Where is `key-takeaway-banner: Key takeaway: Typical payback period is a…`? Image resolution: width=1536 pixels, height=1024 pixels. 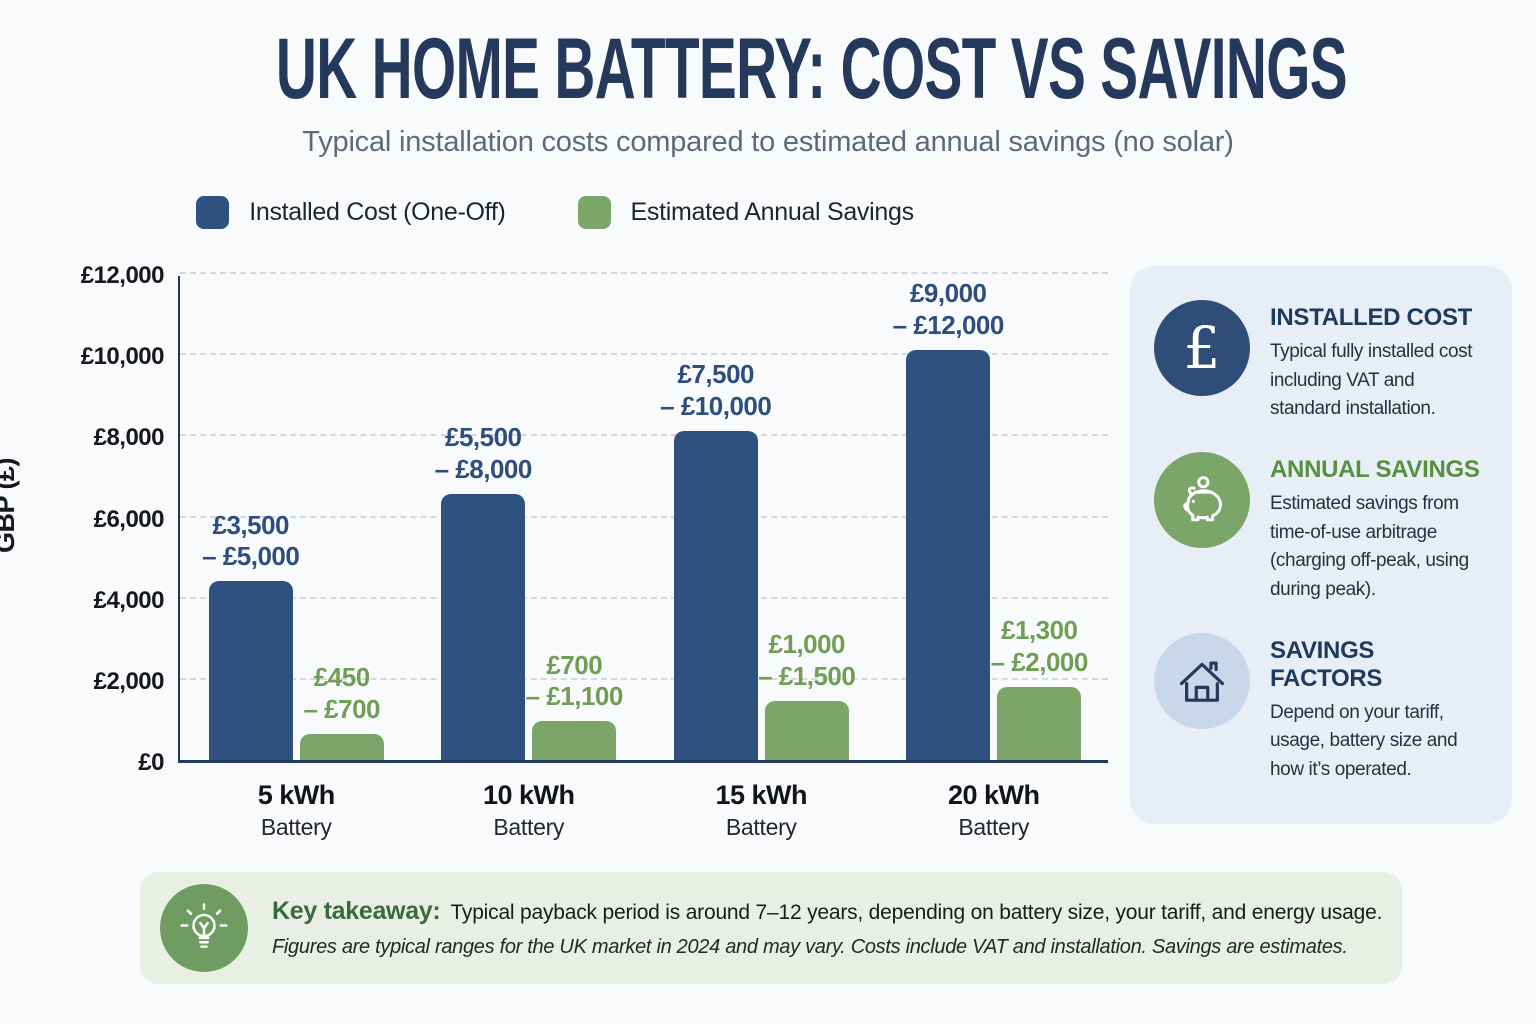 key-takeaway-banner: Key takeaway: Typical payback period is a… is located at coordinates (771, 928).